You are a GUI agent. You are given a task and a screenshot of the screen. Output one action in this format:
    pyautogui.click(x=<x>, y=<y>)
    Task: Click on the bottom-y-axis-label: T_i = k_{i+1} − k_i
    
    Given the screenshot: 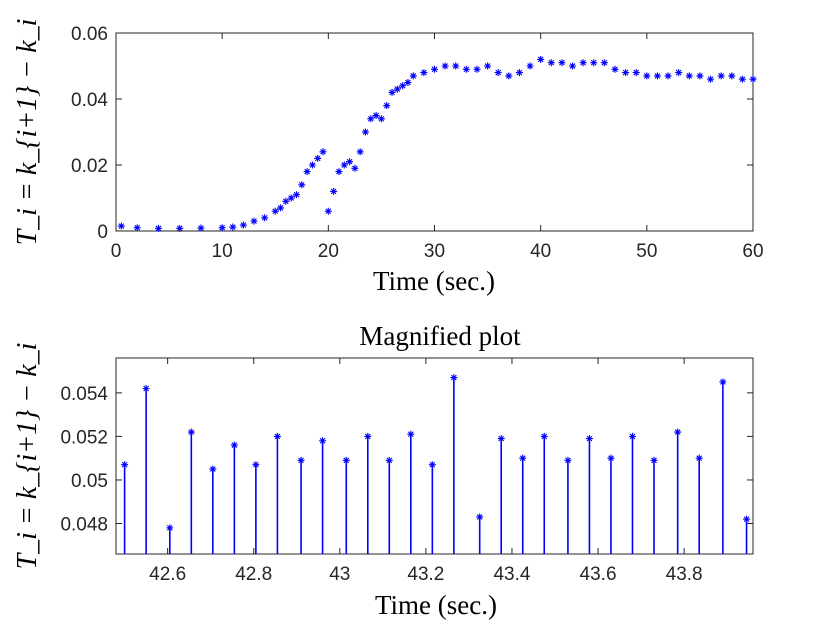 What is the action you would take?
    pyautogui.click(x=27, y=456)
    